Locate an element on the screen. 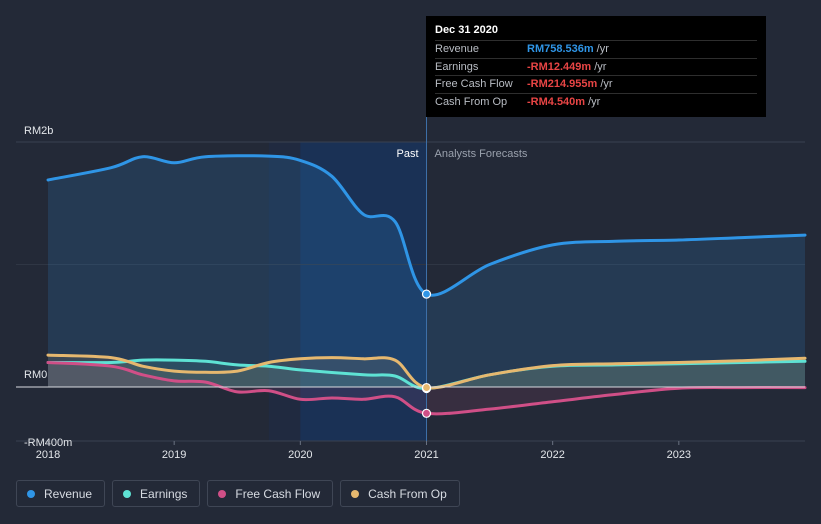  cash-from-op-marker is located at coordinates (426, 387).